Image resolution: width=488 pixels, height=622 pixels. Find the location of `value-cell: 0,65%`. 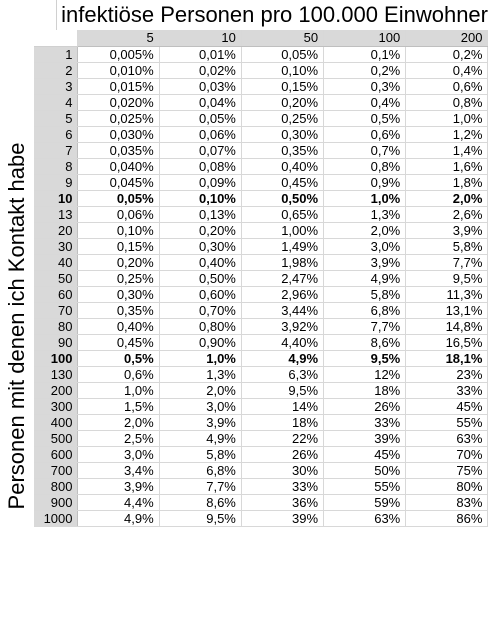

value-cell: 0,65% is located at coordinates (283, 214).